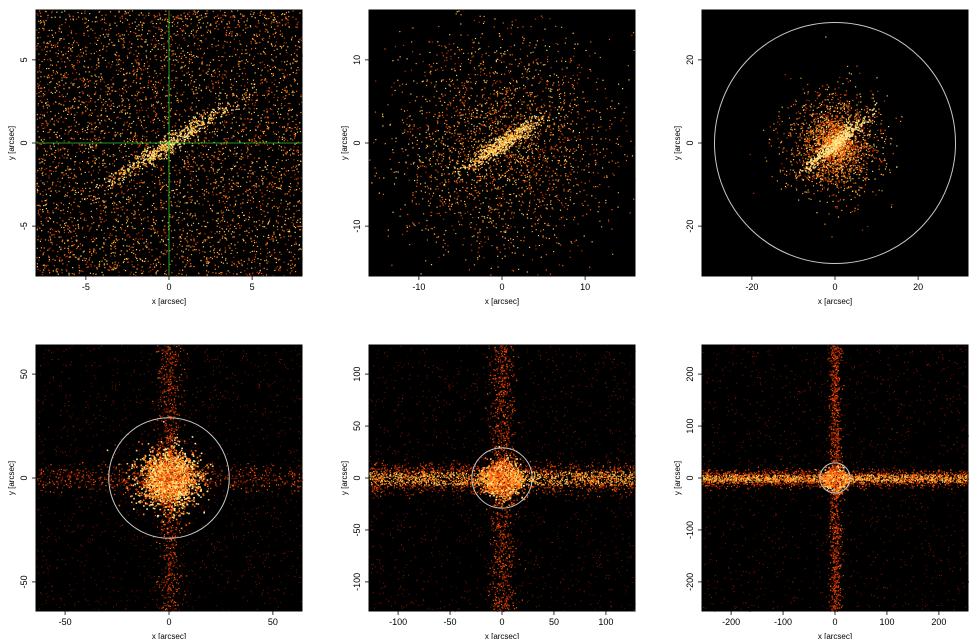  I want to click on y-tick-label: -200, so click(690, 582).